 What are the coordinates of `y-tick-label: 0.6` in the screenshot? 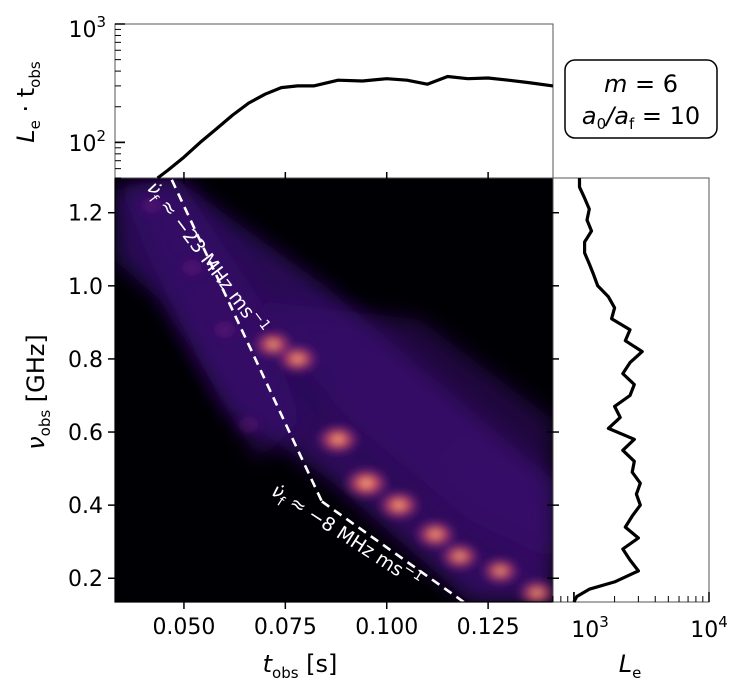 It's located at (85, 433).